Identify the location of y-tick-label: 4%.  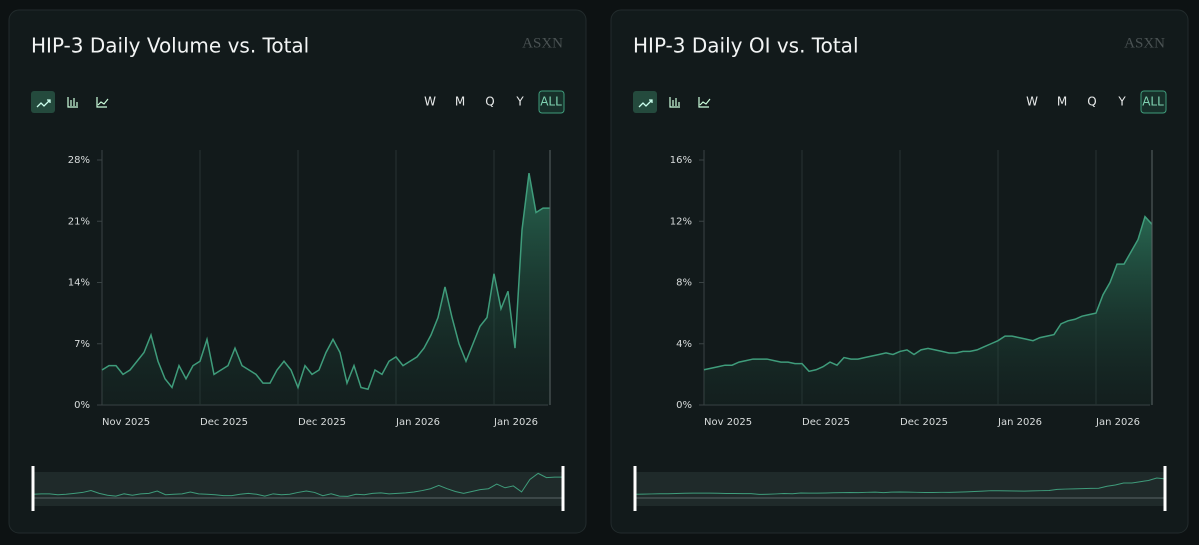
(684, 344).